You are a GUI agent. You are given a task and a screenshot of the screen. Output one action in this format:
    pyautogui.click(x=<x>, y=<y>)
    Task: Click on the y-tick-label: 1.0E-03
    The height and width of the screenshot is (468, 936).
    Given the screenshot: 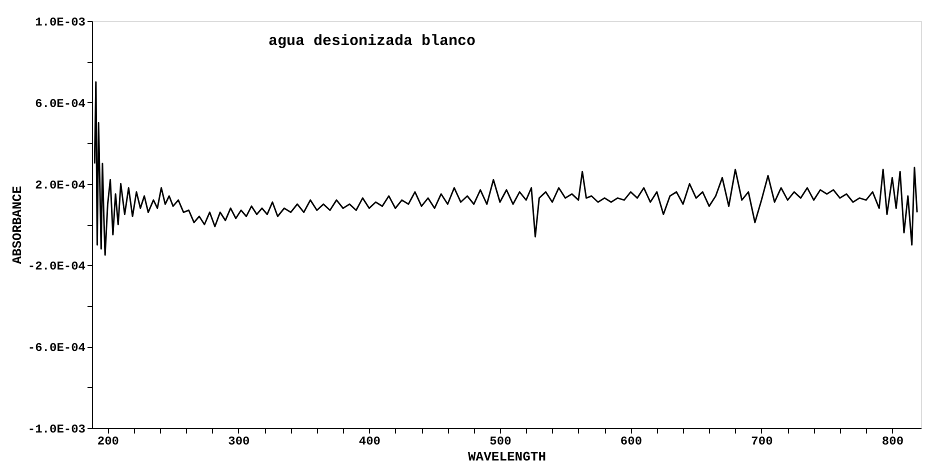 What is the action you would take?
    pyautogui.click(x=60, y=23)
    